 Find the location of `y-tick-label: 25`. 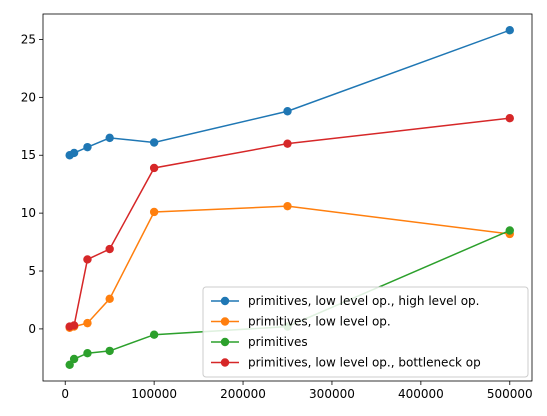

y-tick-label: 25 is located at coordinates (28, 39).